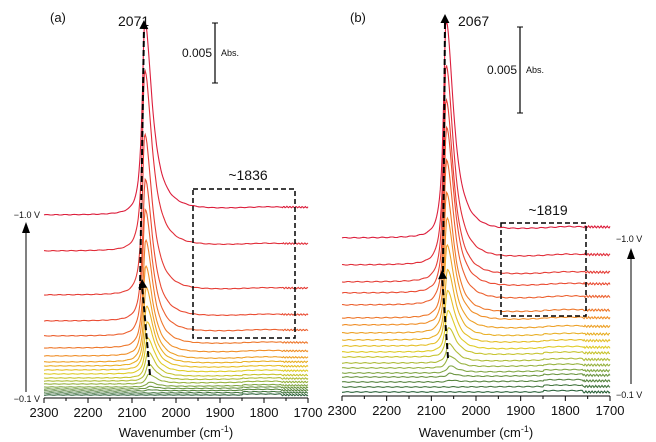  Describe the element at coordinates (358, 17) in the screenshot. I see `panel-label: (b)` at that location.